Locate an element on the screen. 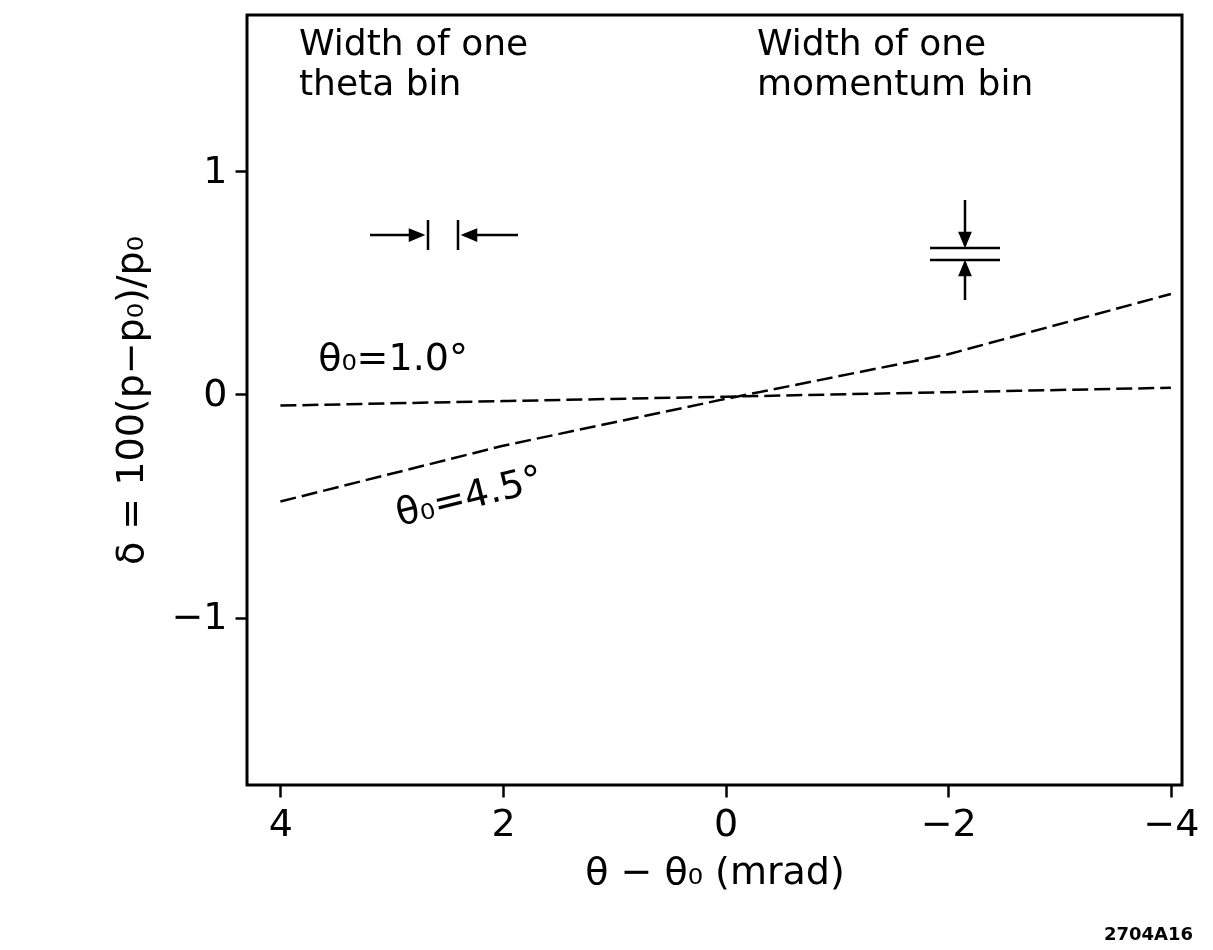 This screenshot has height=950, width=1213. x-tick-label: −2 is located at coordinates (948, 822).